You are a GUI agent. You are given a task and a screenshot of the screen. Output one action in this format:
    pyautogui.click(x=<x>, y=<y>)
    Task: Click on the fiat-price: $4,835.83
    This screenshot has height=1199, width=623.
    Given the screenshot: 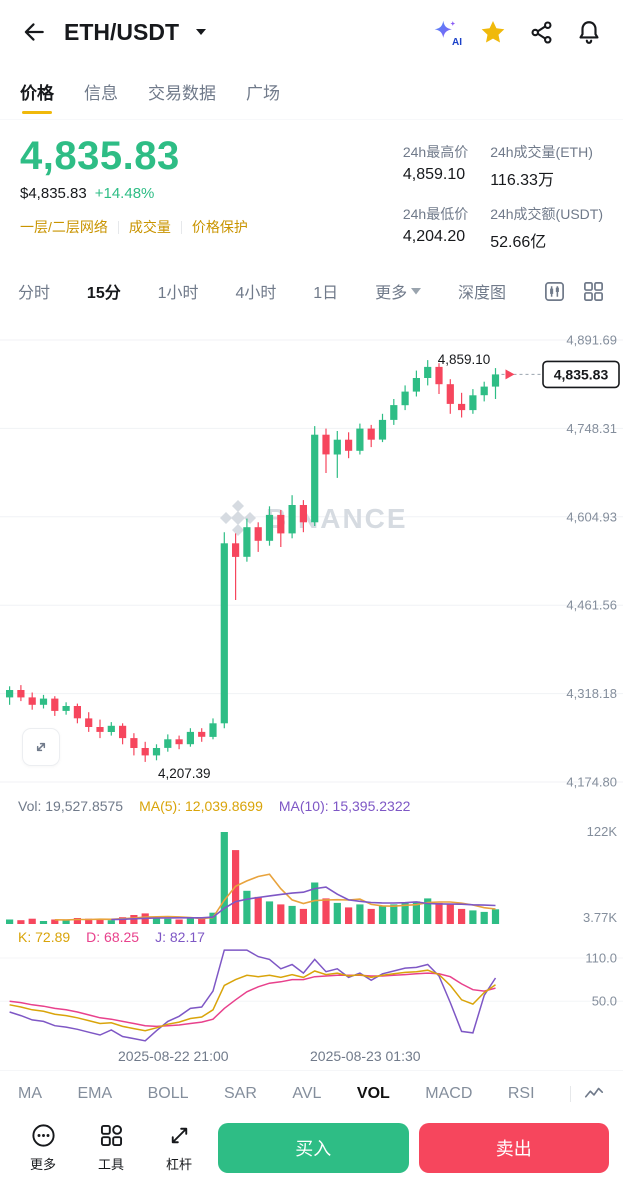 What is the action you would take?
    pyautogui.click(x=53, y=193)
    